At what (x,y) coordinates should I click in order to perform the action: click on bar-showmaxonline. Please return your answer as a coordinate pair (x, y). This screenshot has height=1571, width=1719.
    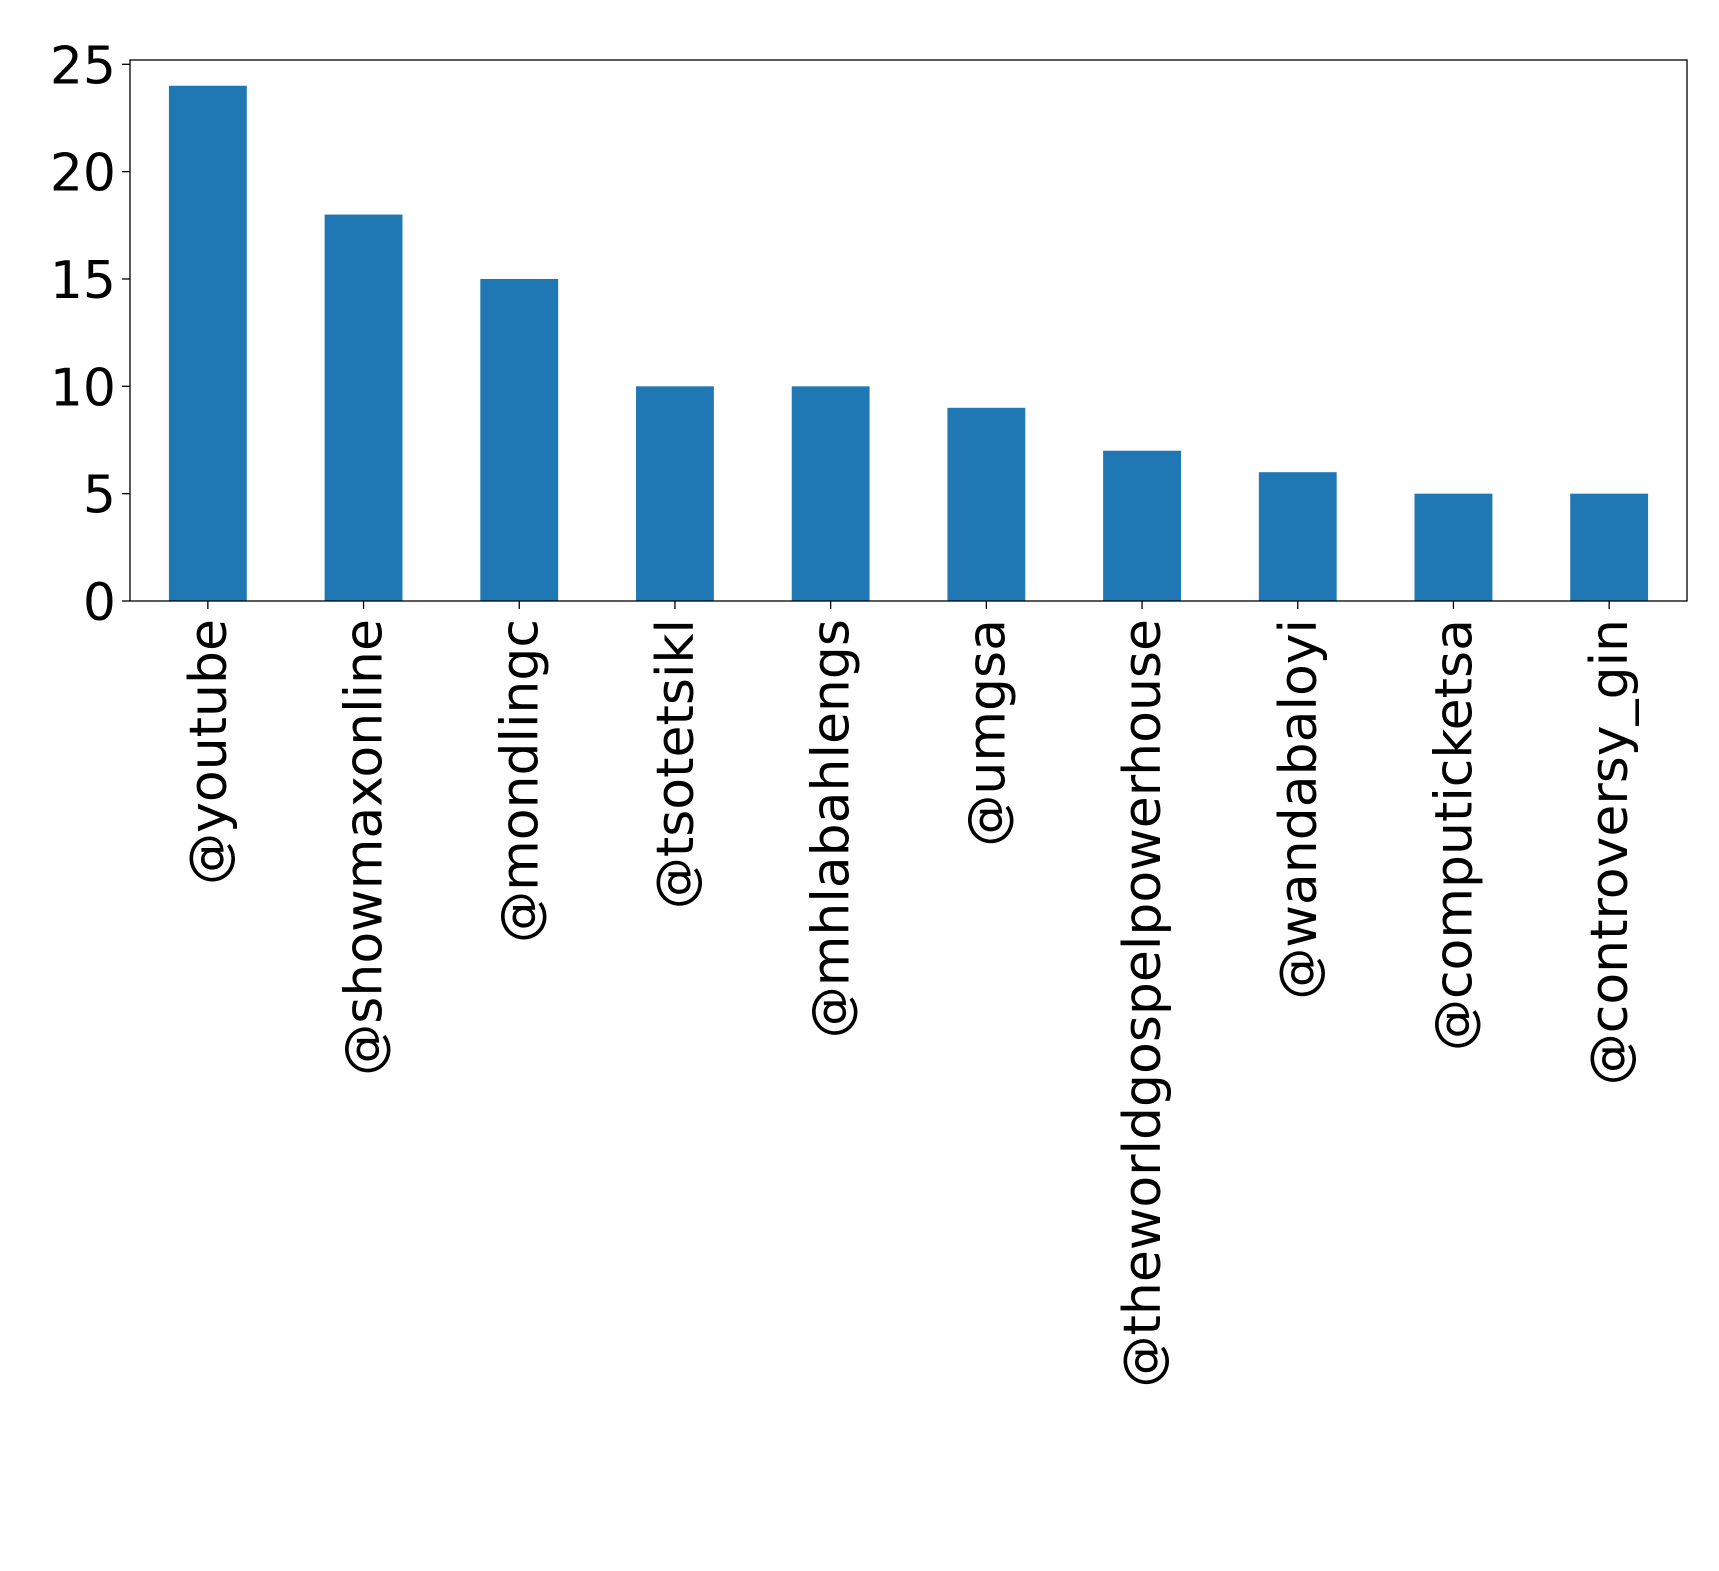
    Looking at the image, I should click on (363, 408).